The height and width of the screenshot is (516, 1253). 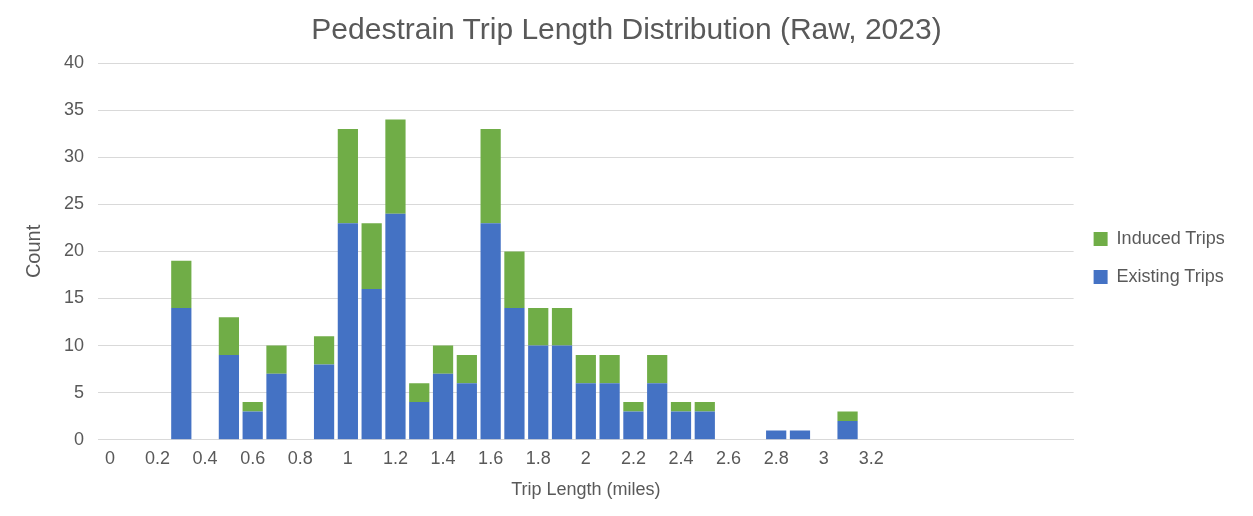 I want to click on x-tick-label: 2.8, so click(x=776, y=457).